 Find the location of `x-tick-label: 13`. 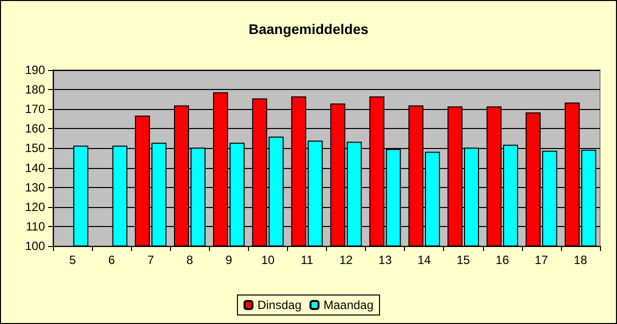

x-tick-label: 13 is located at coordinates (385, 260).